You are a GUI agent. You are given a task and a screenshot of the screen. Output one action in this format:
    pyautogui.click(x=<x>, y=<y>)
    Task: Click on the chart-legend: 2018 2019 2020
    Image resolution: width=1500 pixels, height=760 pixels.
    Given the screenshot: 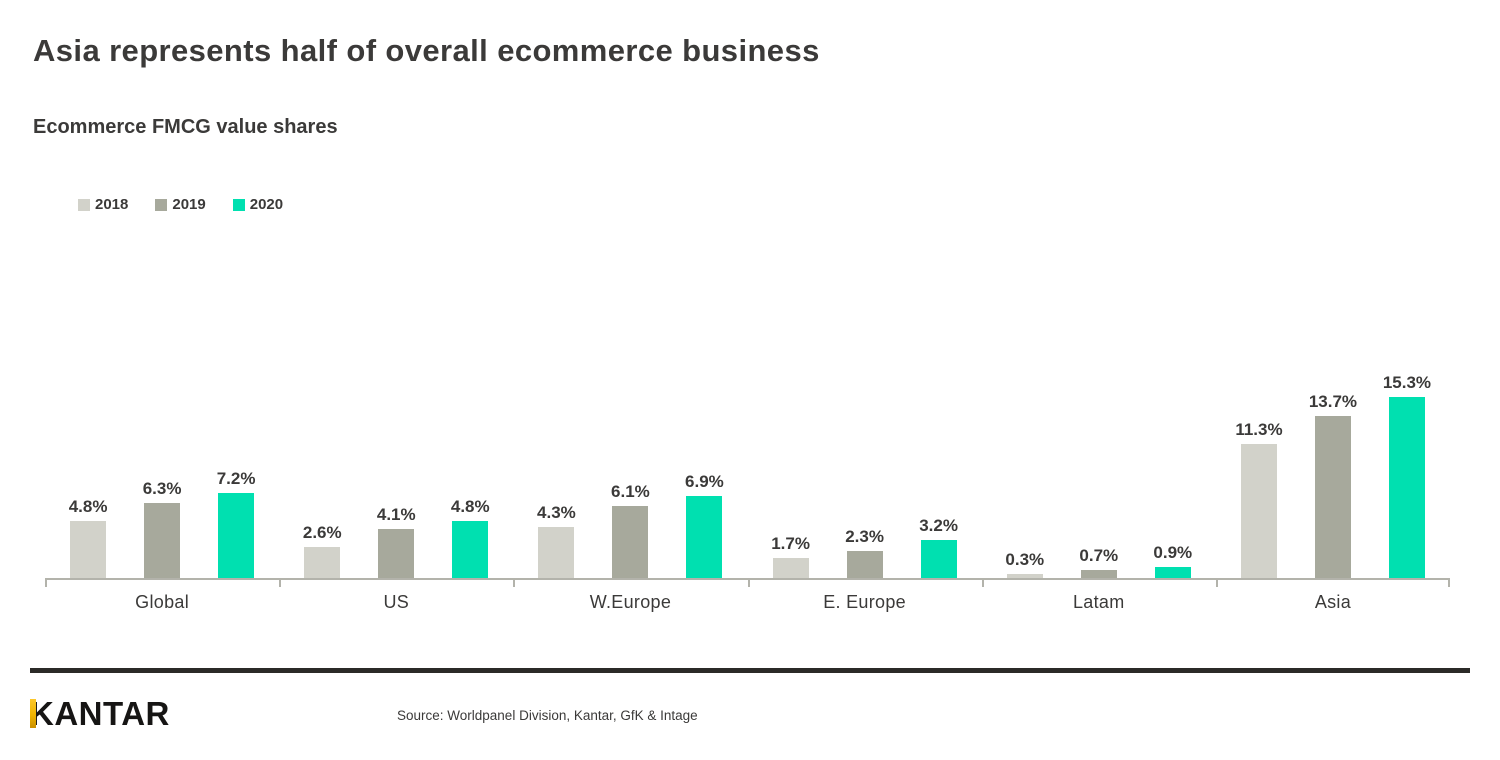 What is the action you would take?
    pyautogui.click(x=180, y=204)
    